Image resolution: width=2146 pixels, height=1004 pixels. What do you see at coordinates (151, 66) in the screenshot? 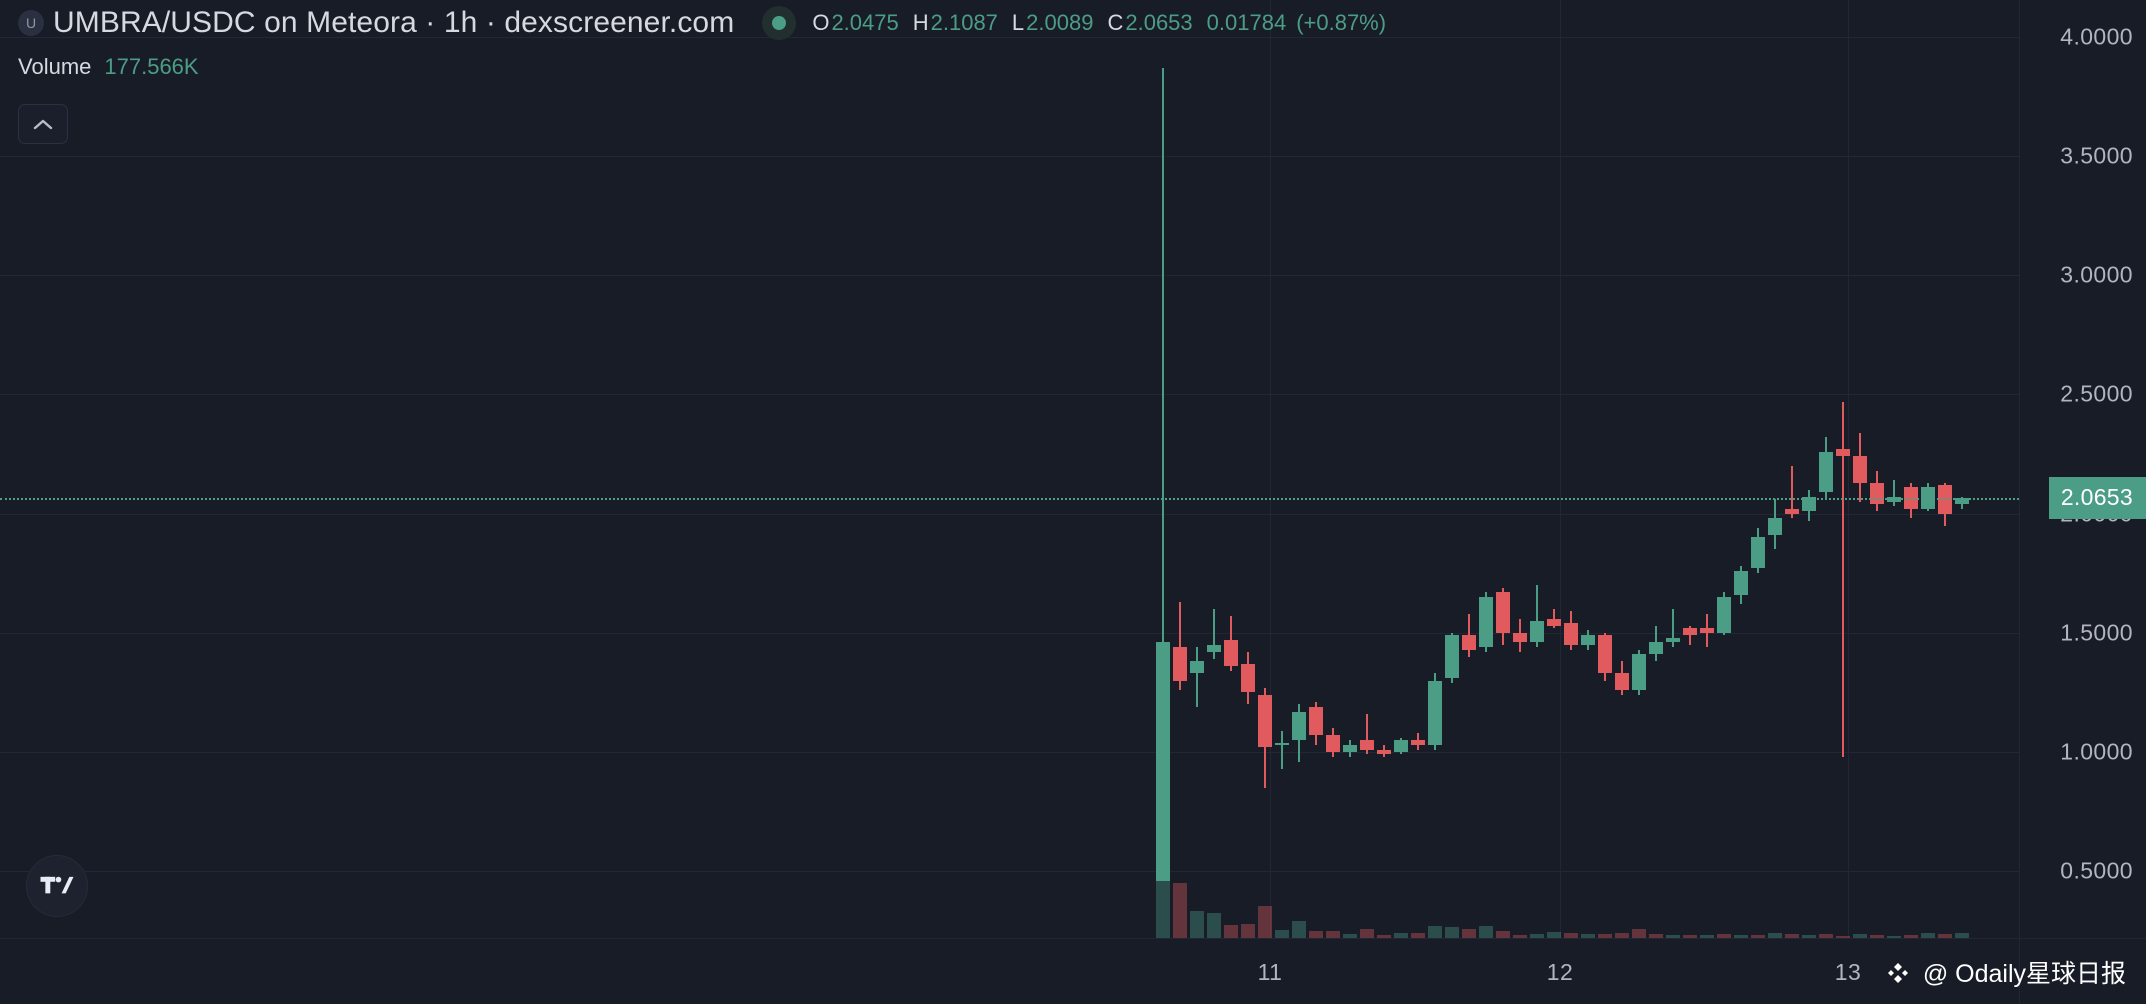
I see `volume-value: 177.566K` at bounding box center [151, 66].